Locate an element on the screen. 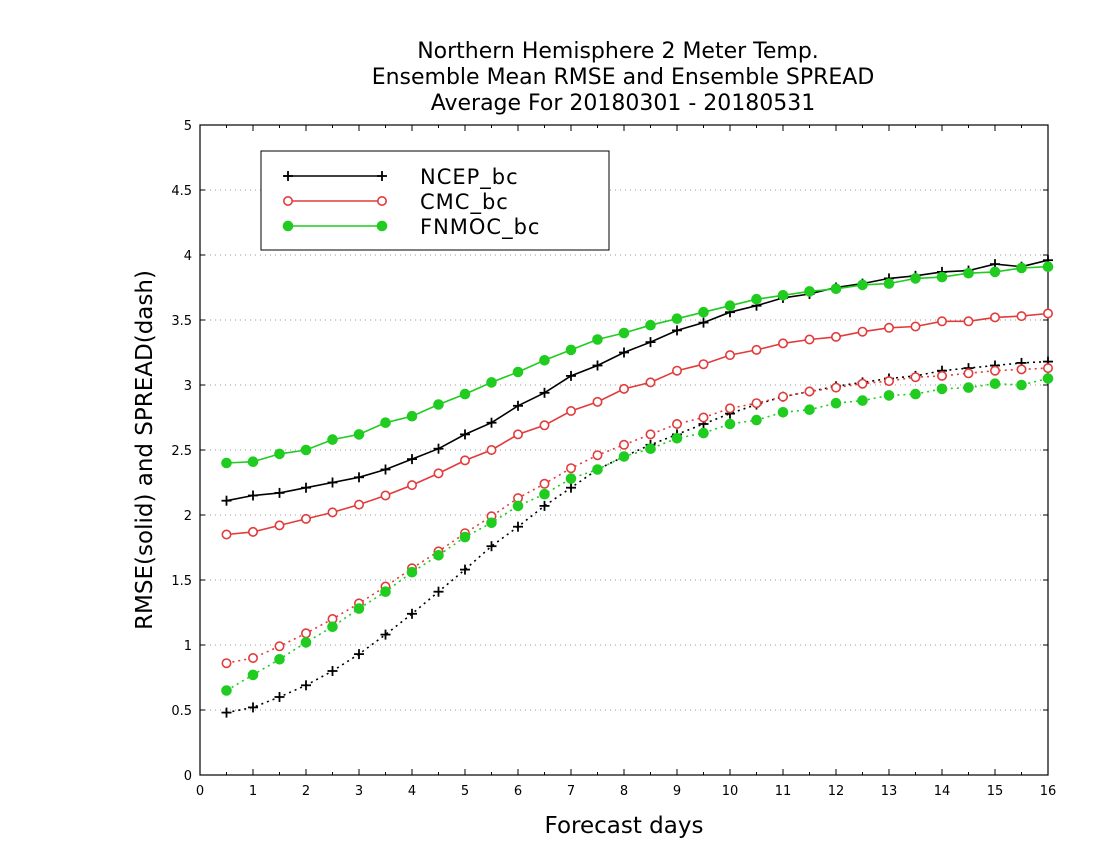 This screenshot has height=850, width=1100. x-tick-label: 6 is located at coordinates (518, 791).